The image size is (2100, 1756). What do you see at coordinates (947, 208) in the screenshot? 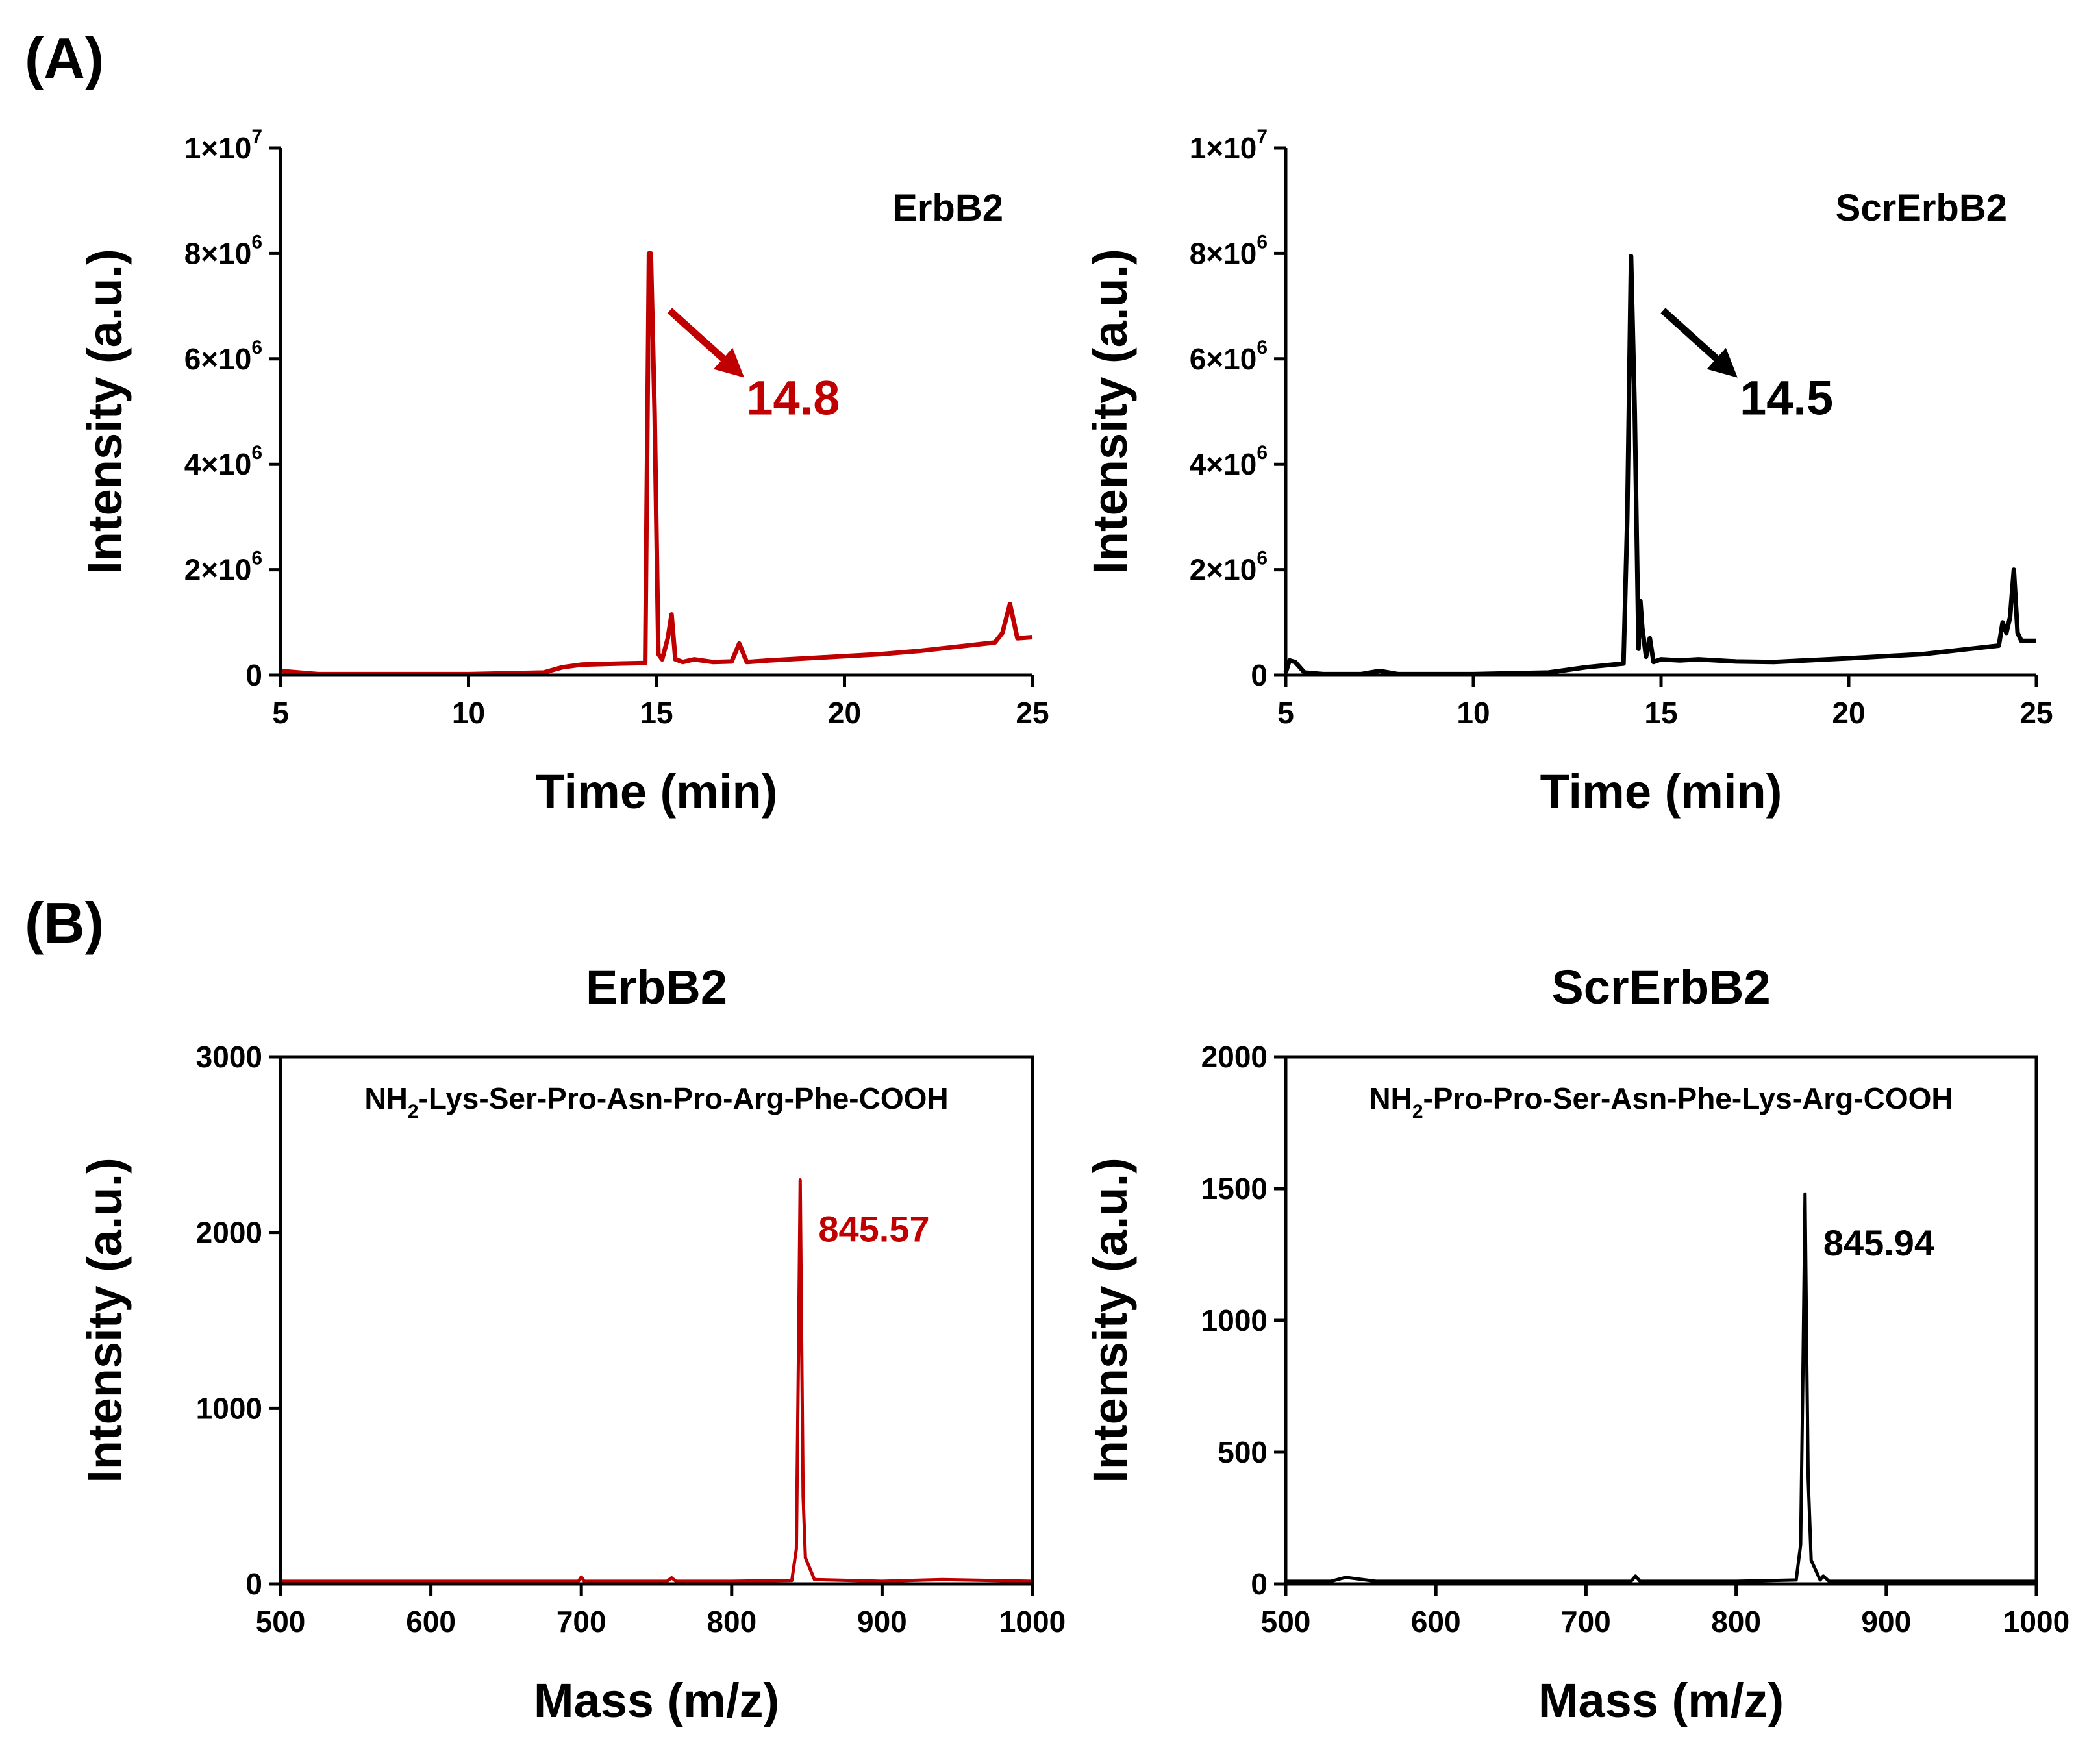
I see `inset-label: ErbB2` at bounding box center [947, 208].